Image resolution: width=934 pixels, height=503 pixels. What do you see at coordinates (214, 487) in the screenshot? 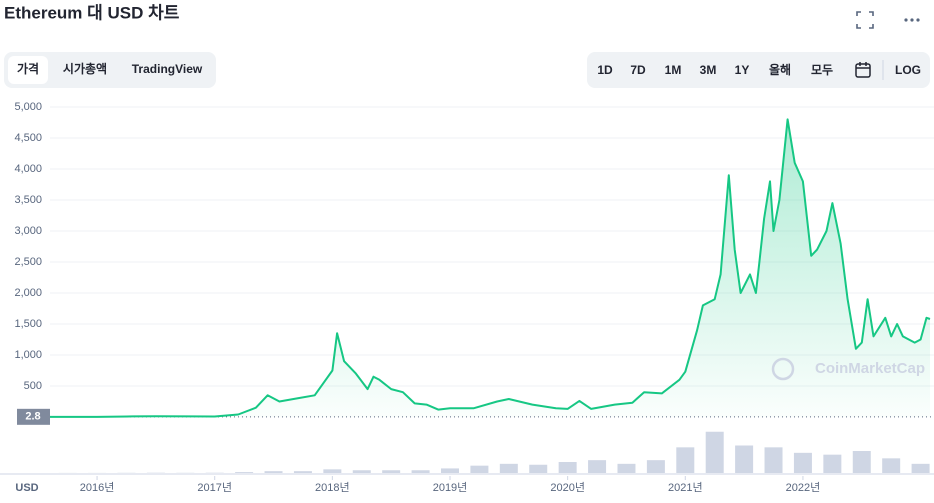
I see `x-tick-label: 2017년` at bounding box center [214, 487].